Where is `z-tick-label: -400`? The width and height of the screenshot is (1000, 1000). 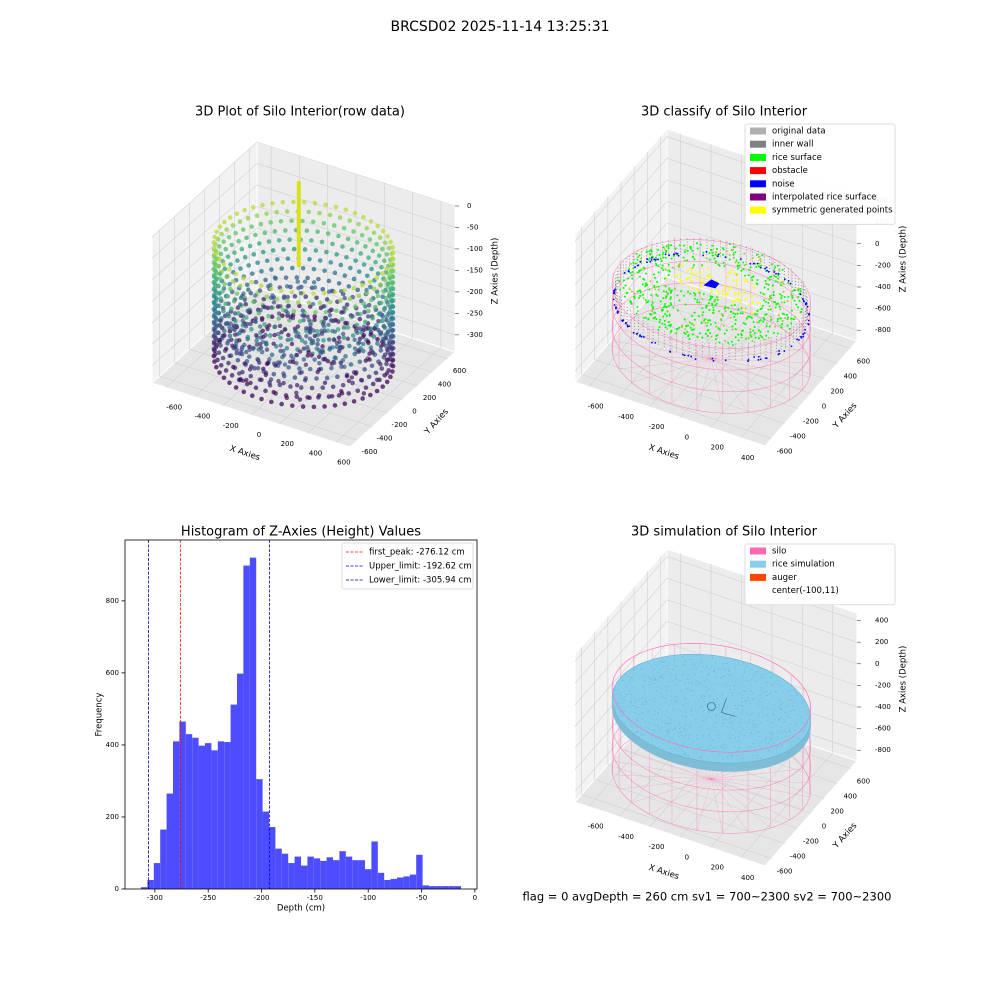 z-tick-label: -400 is located at coordinates (883, 287).